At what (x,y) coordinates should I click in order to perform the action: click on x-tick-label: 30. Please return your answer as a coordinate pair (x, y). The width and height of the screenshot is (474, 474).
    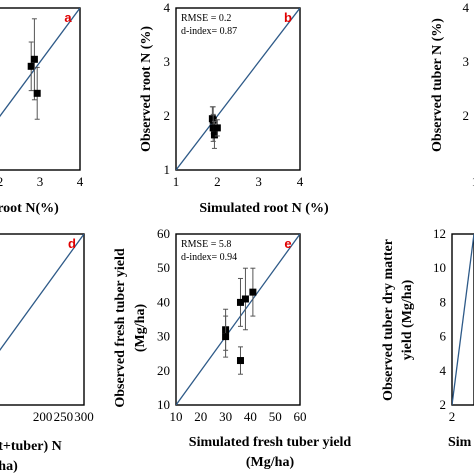
    Looking at the image, I should click on (225, 416).